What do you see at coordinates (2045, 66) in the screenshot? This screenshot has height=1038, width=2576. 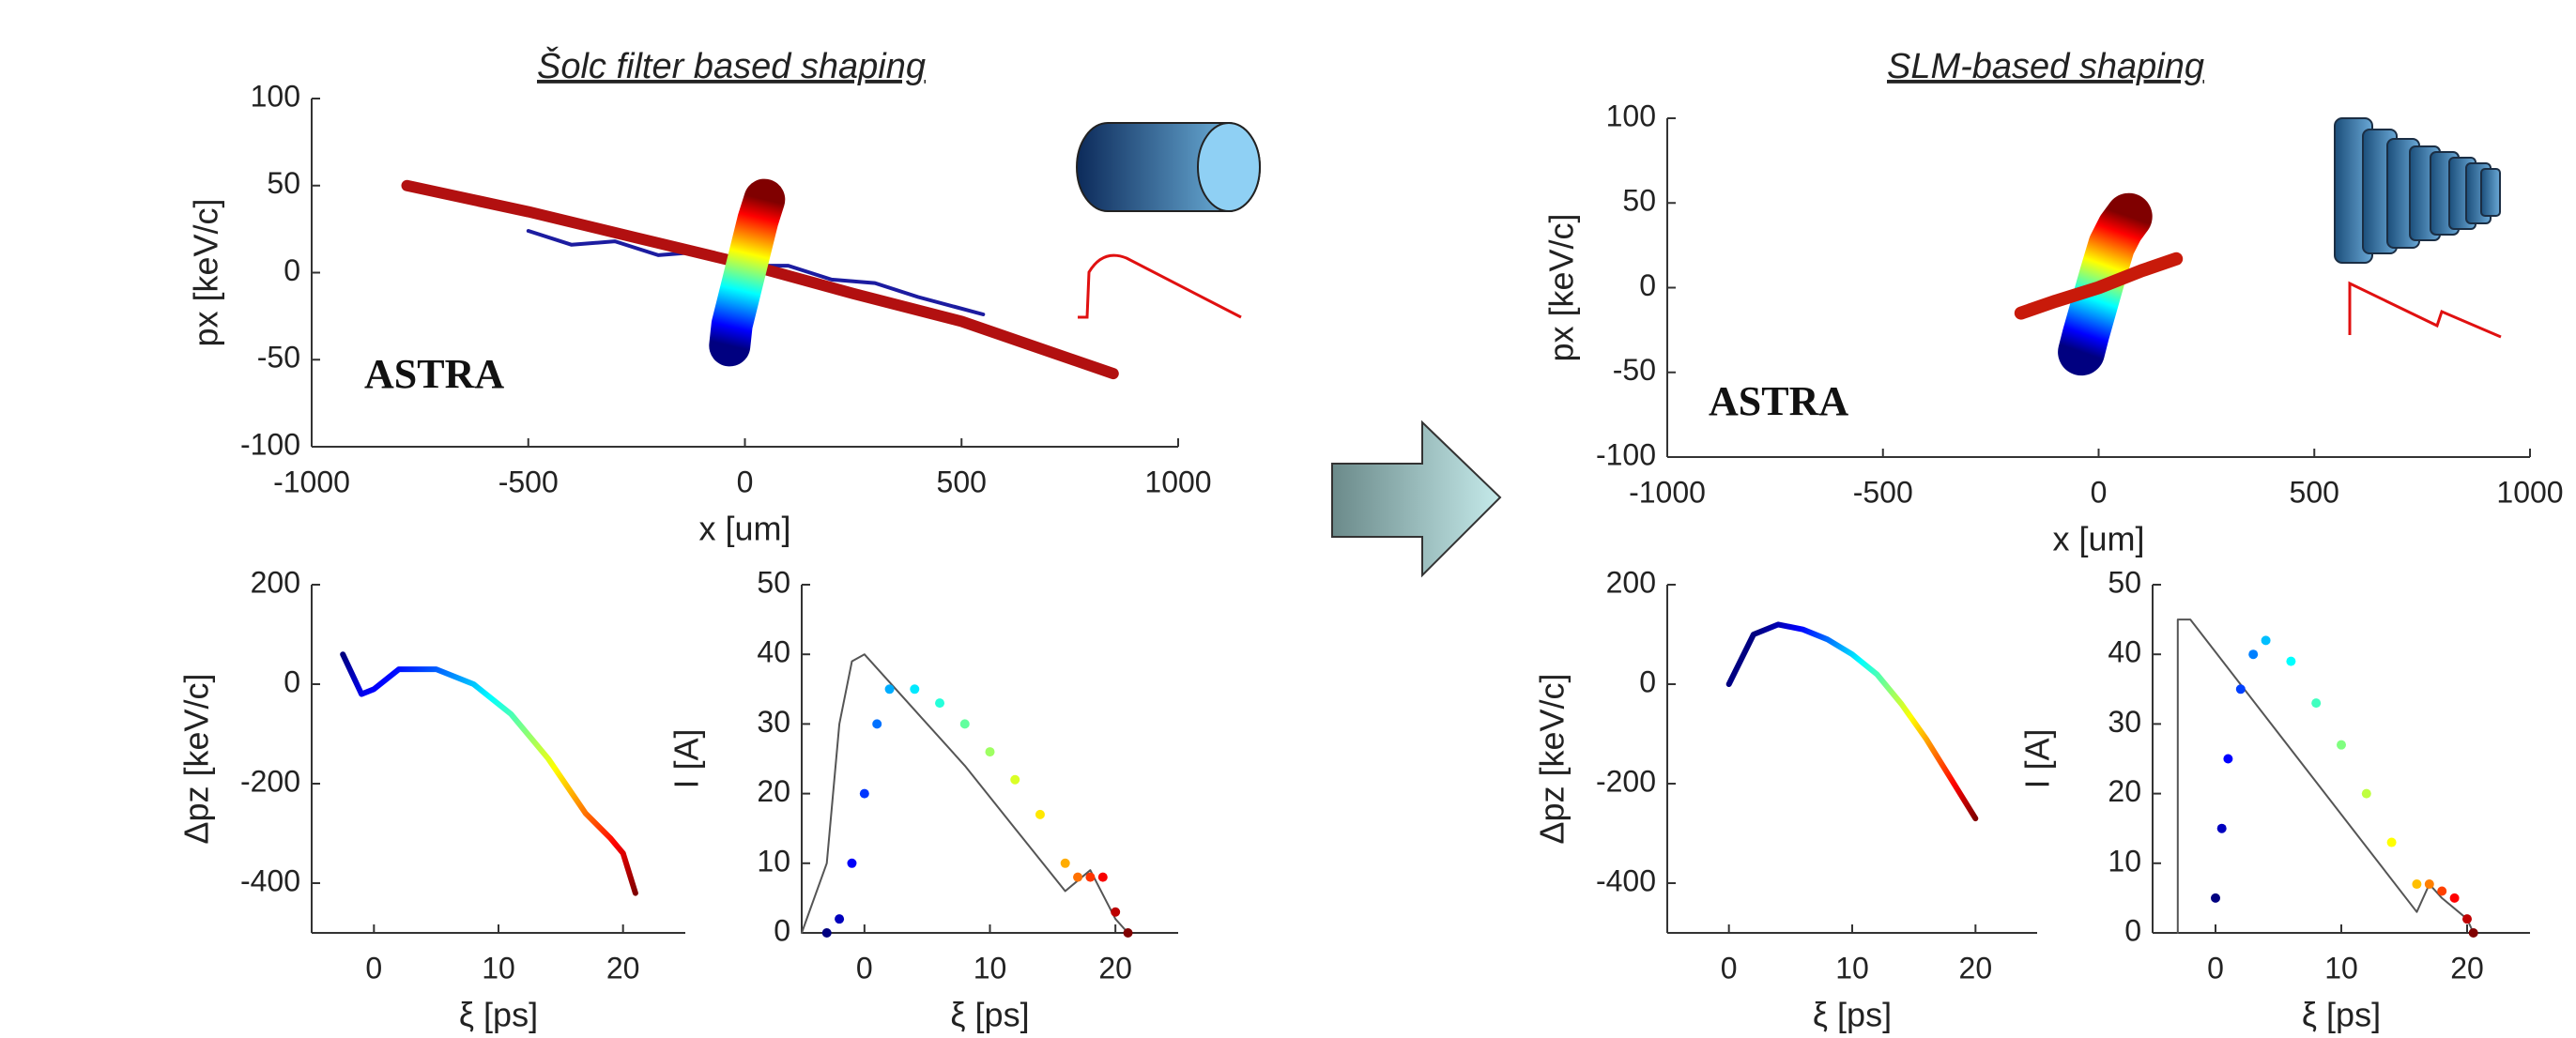 I see `section-title: SLM-based shaping` at bounding box center [2045, 66].